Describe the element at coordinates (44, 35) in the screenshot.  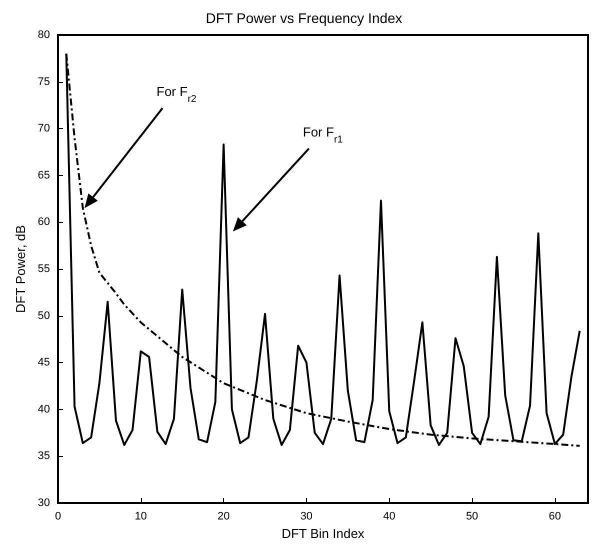
I see `y-tick-label: 80` at that location.